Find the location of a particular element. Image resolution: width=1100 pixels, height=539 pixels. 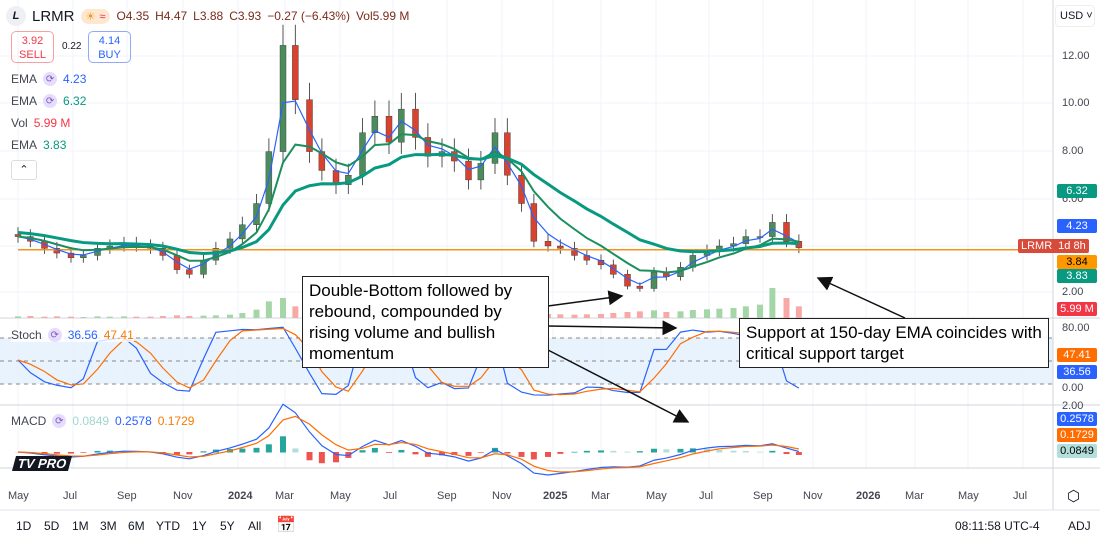

range-1d: 1D is located at coordinates (24, 526).